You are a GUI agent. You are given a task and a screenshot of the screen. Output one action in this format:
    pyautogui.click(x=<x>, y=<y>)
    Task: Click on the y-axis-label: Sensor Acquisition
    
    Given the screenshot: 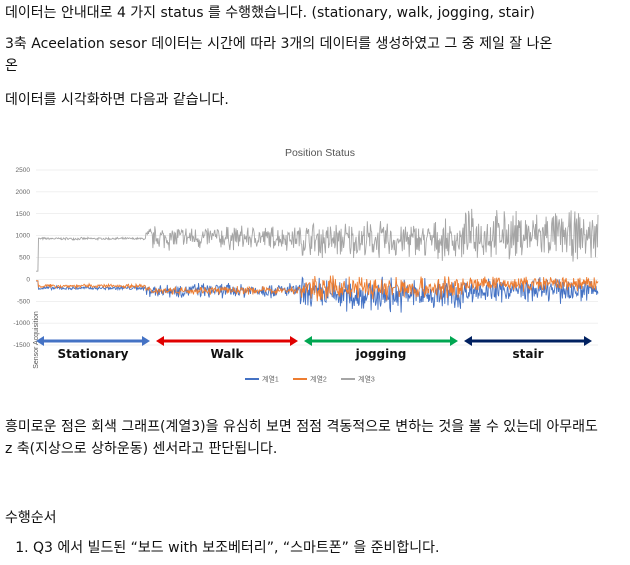 What is the action you would take?
    pyautogui.click(x=36, y=340)
    